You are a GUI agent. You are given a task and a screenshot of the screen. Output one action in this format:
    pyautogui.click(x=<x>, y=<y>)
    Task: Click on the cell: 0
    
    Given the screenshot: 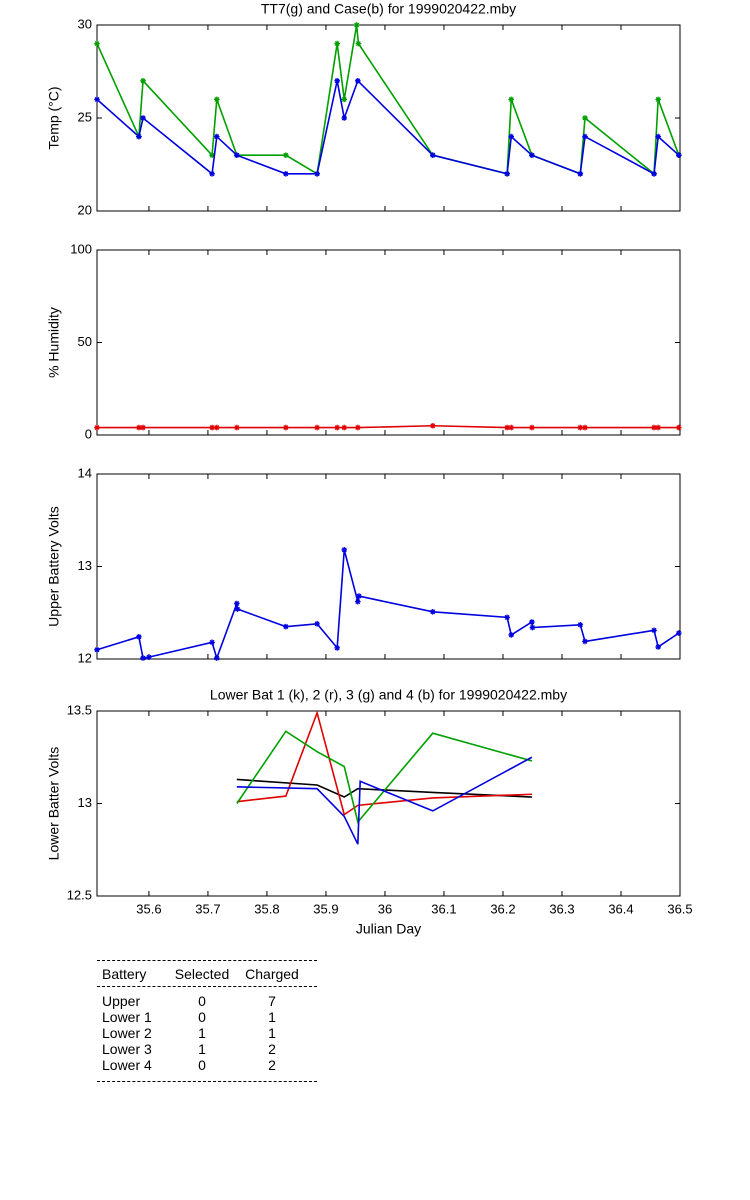 What is the action you would take?
    pyautogui.click(x=202, y=1065)
    